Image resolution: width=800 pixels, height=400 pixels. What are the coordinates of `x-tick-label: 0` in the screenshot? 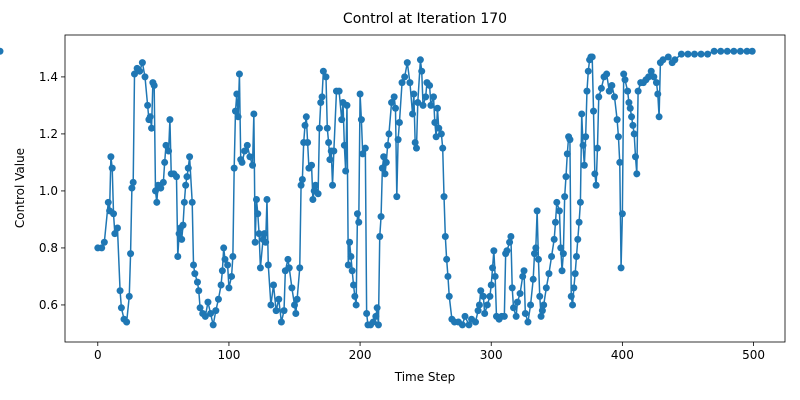 It's located at (98, 355).